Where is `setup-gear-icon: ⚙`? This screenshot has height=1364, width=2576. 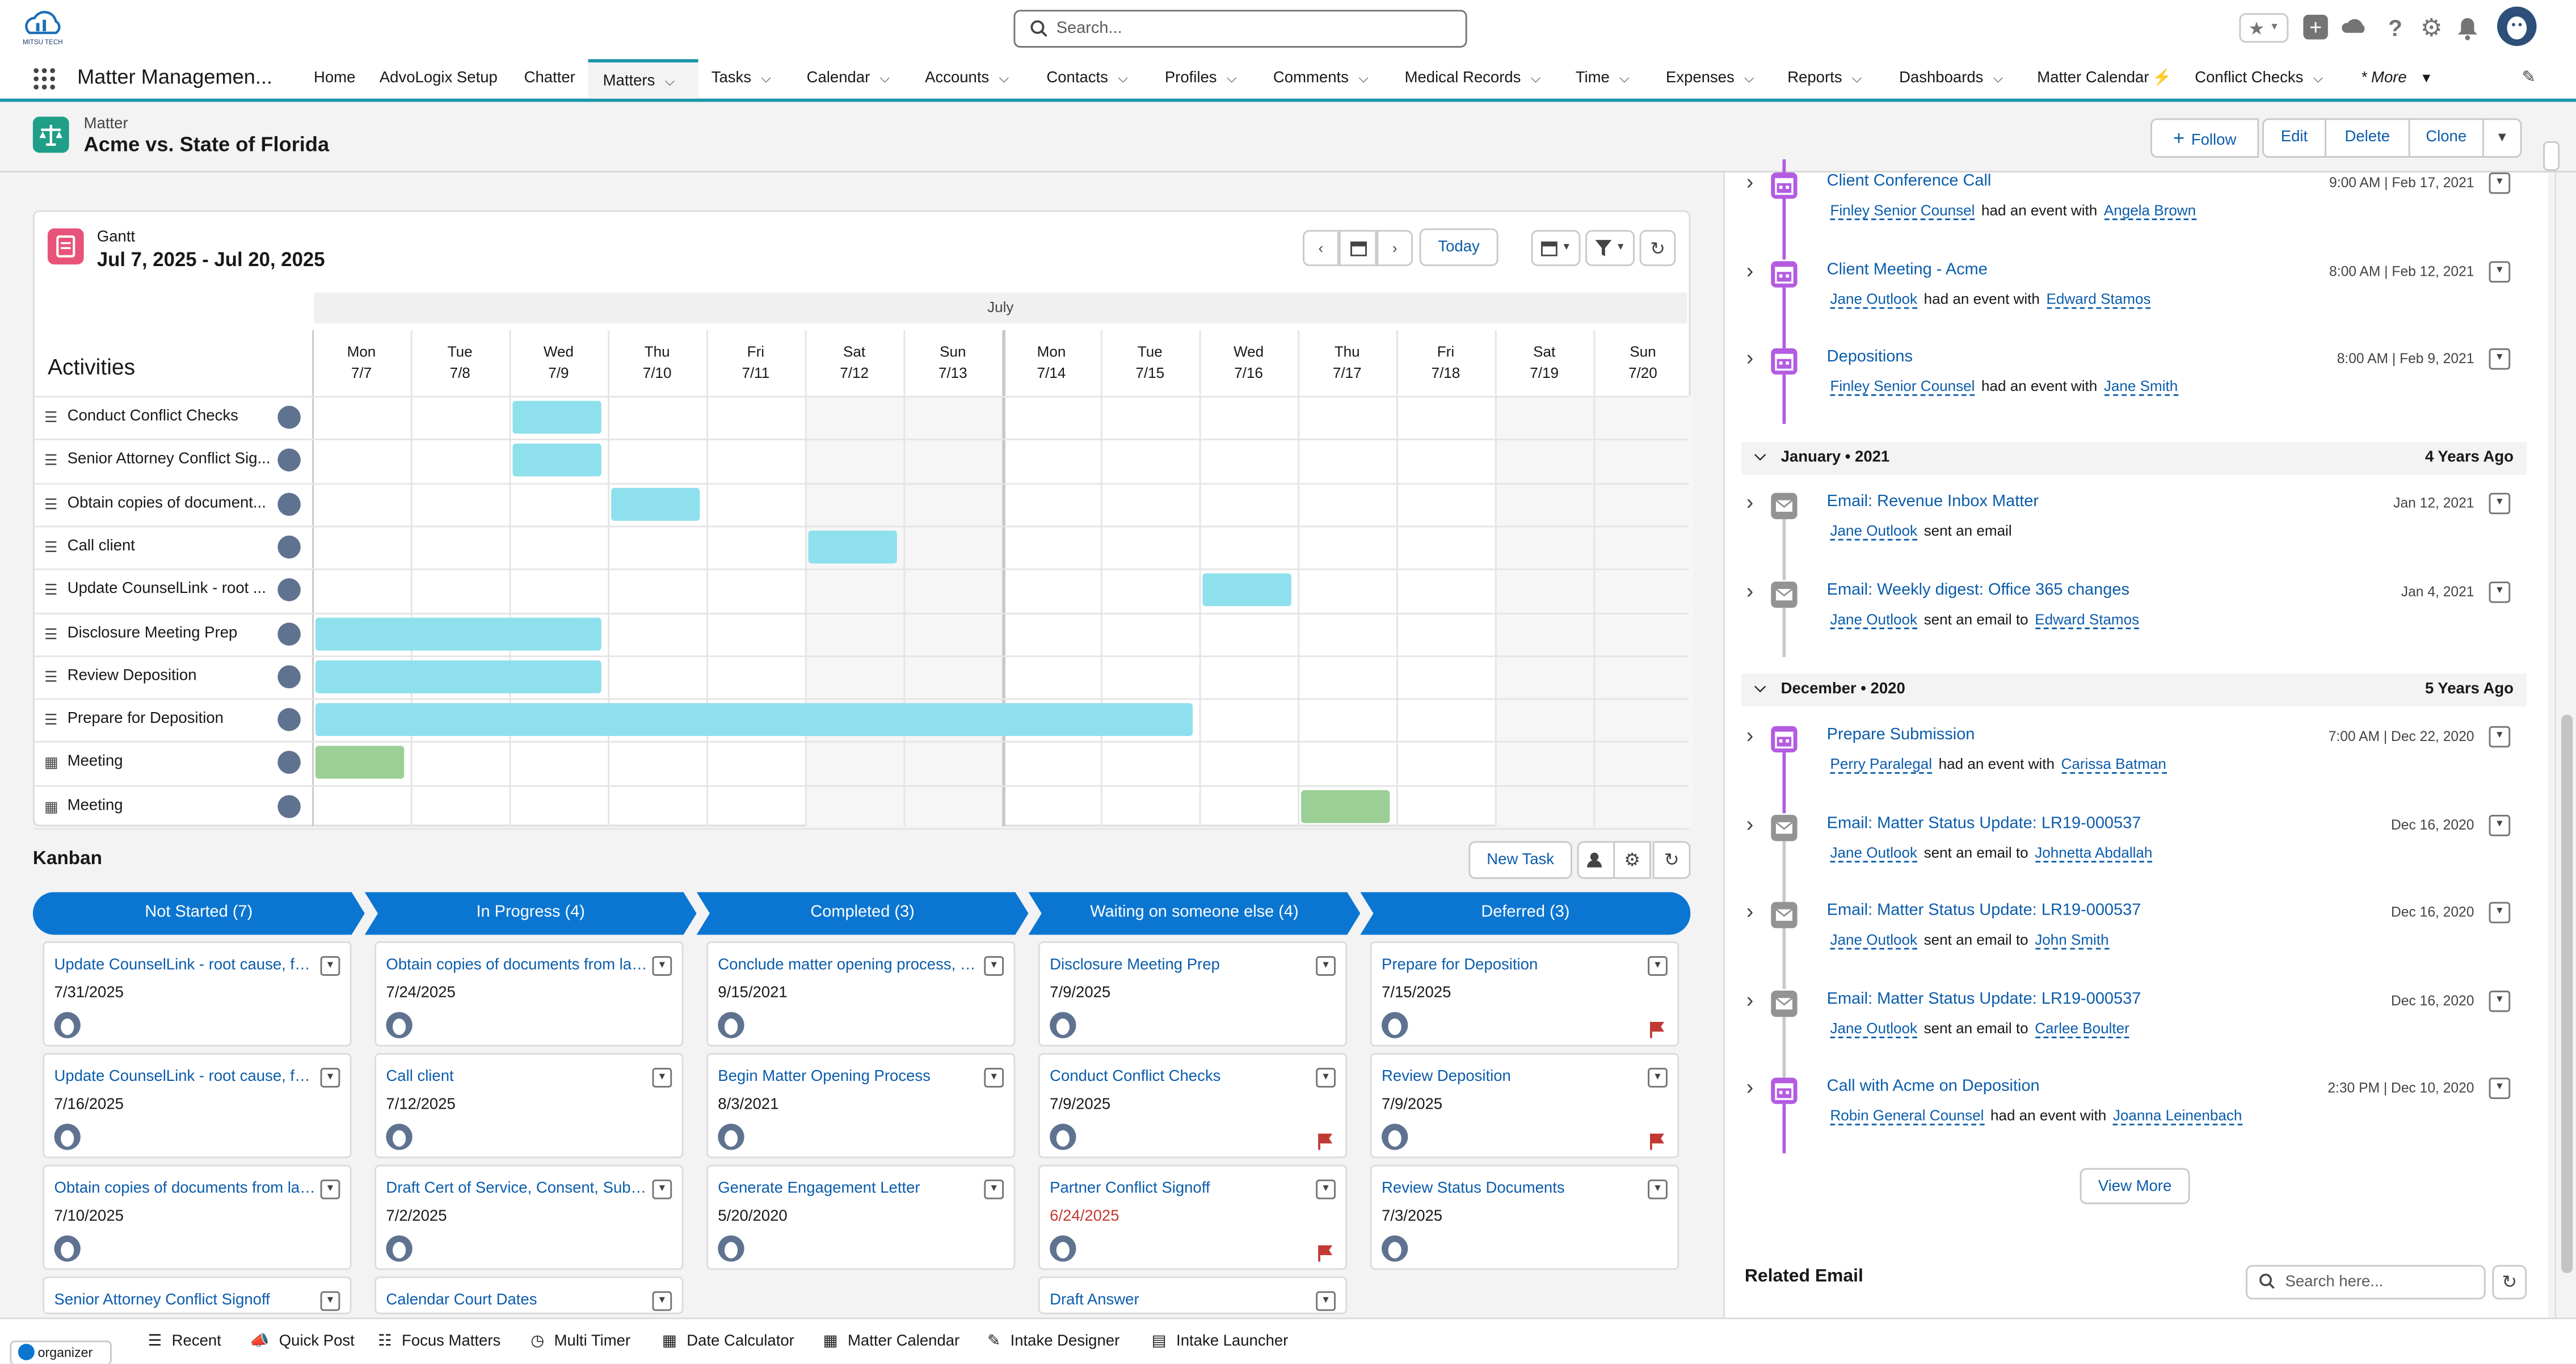 setup-gear-icon: ⚙ is located at coordinates (2431, 29).